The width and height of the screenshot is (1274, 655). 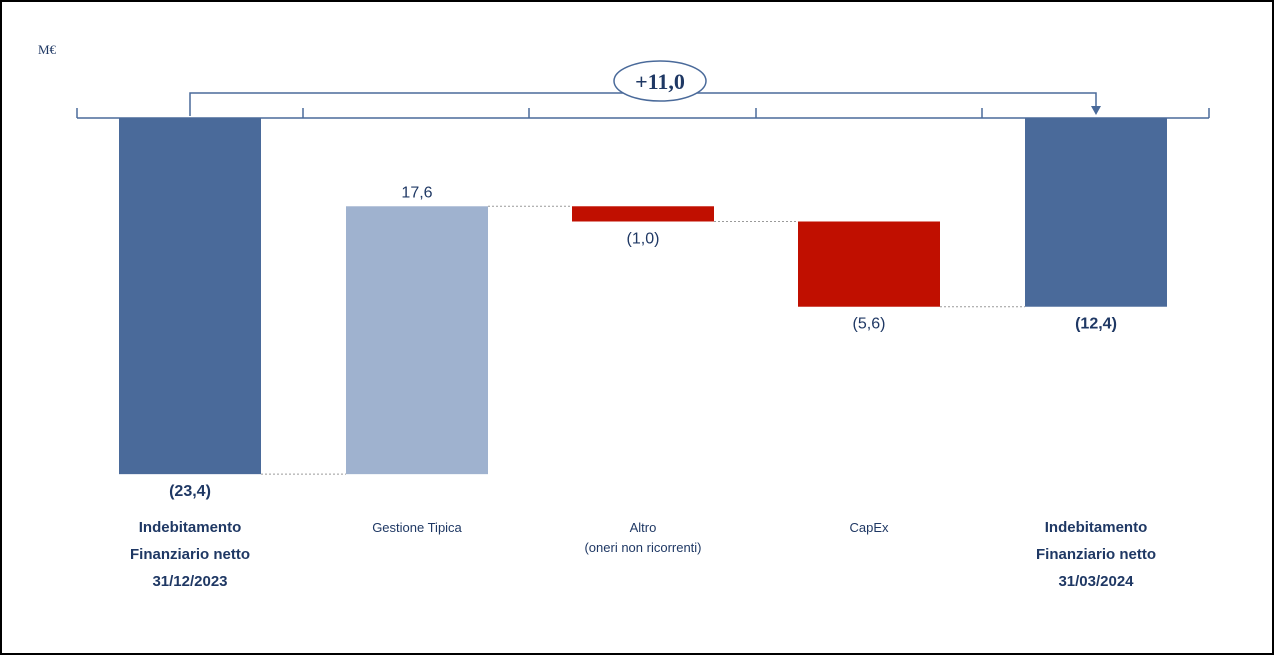 I want to click on category-label-0-line-1: Finanziario netto, so click(x=190, y=554).